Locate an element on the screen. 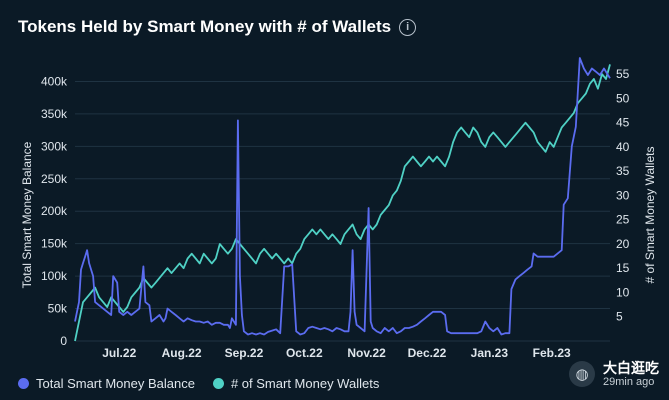 This screenshot has height=400, width=669. right-tick-label: 55 is located at coordinates (623, 74).